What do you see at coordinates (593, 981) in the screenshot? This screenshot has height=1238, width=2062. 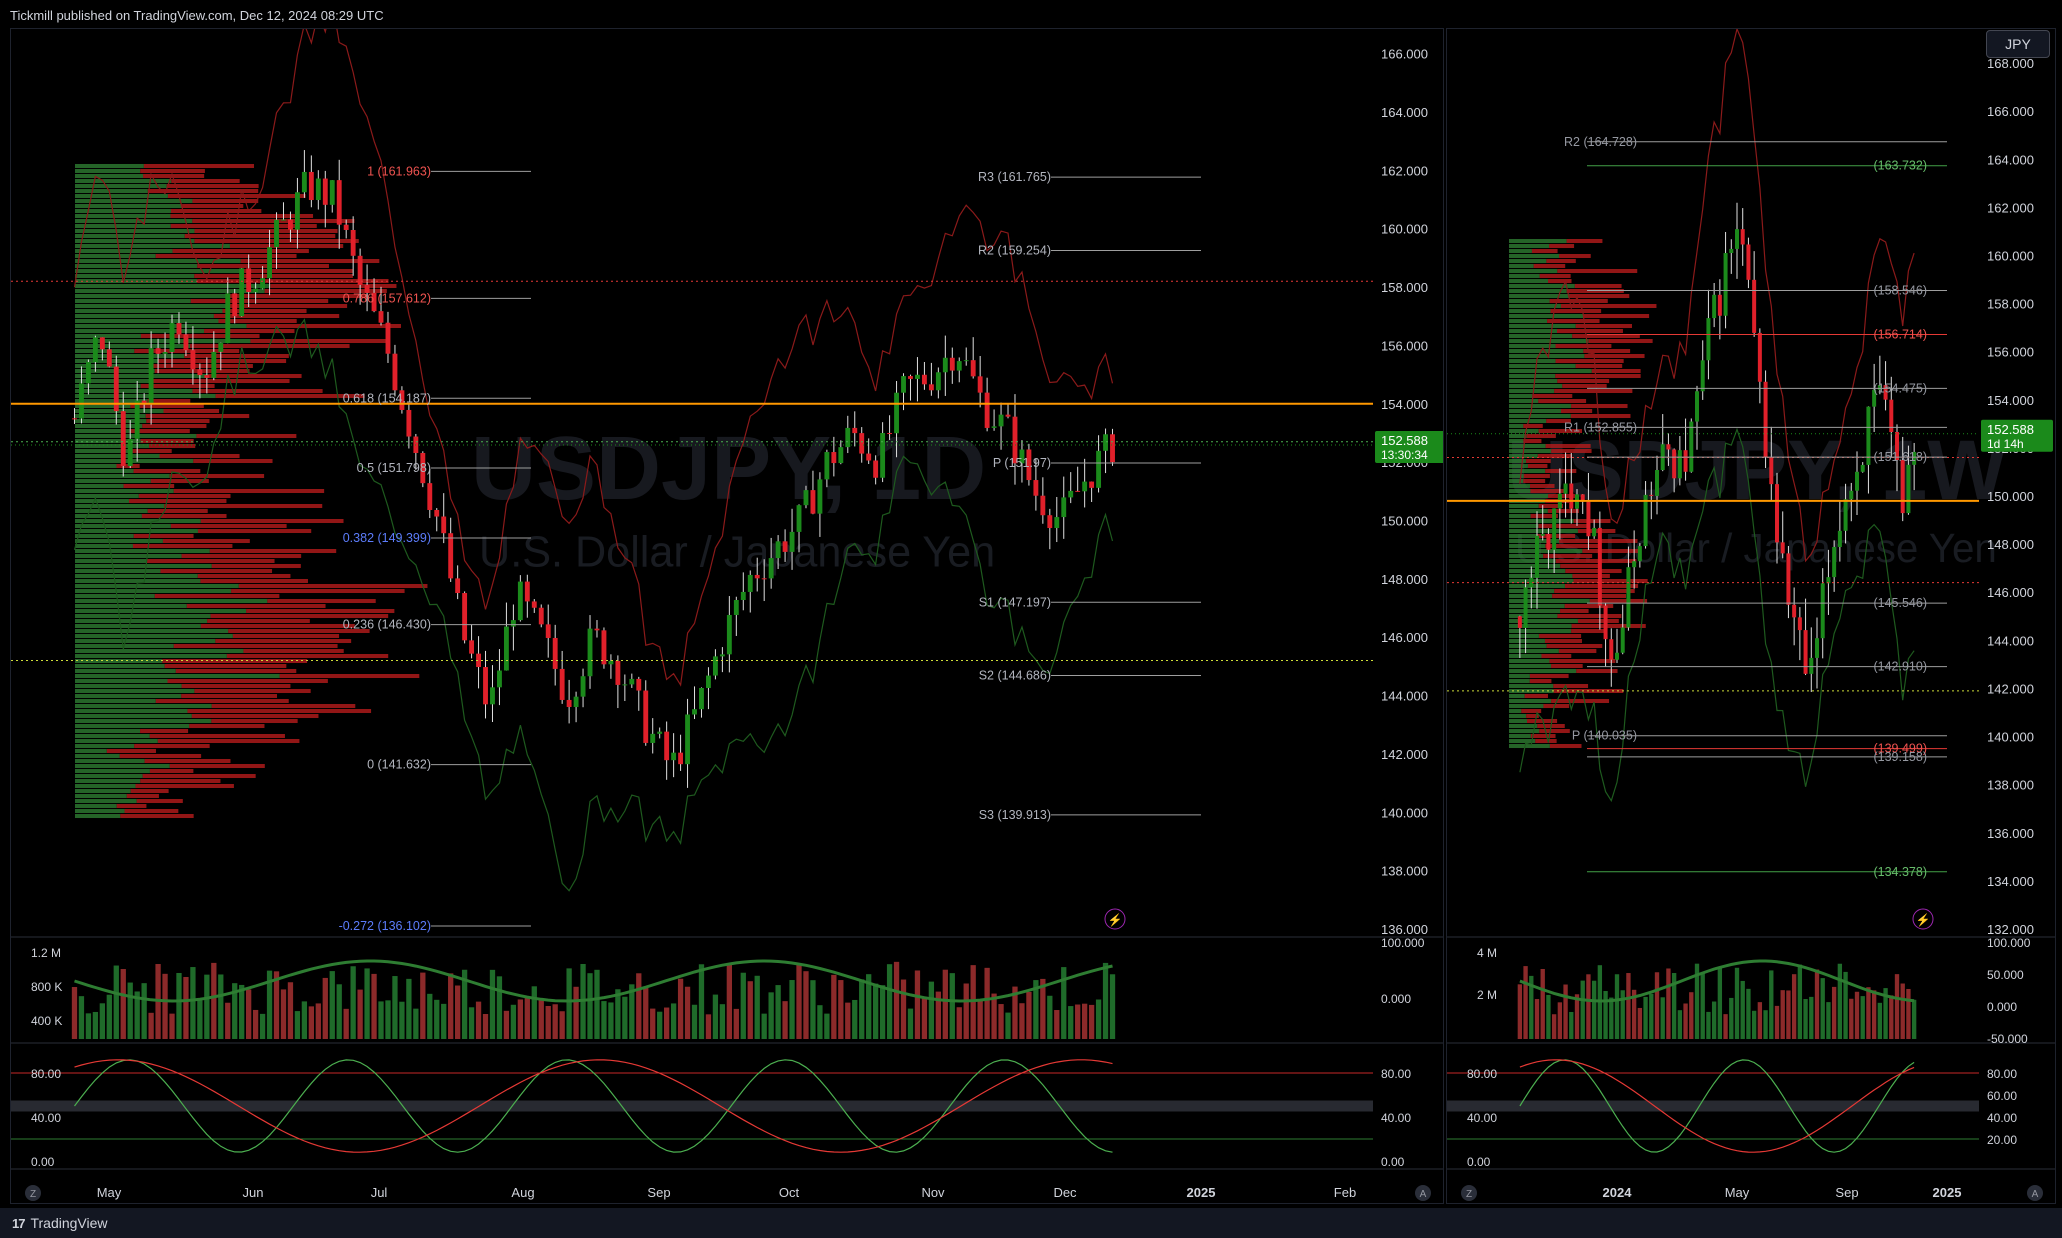 I see `oscillator-line` at bounding box center [593, 981].